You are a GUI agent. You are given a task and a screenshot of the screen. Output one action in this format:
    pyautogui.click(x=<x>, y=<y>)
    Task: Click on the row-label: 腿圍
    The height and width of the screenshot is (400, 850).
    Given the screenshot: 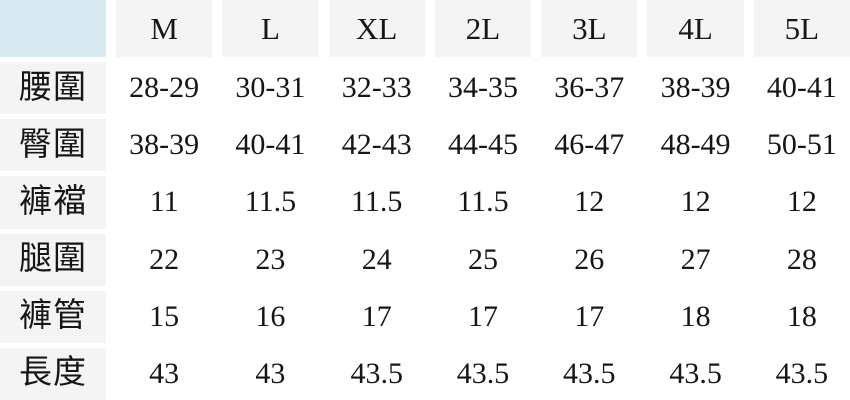 What is the action you would take?
    pyautogui.click(x=53, y=259)
    